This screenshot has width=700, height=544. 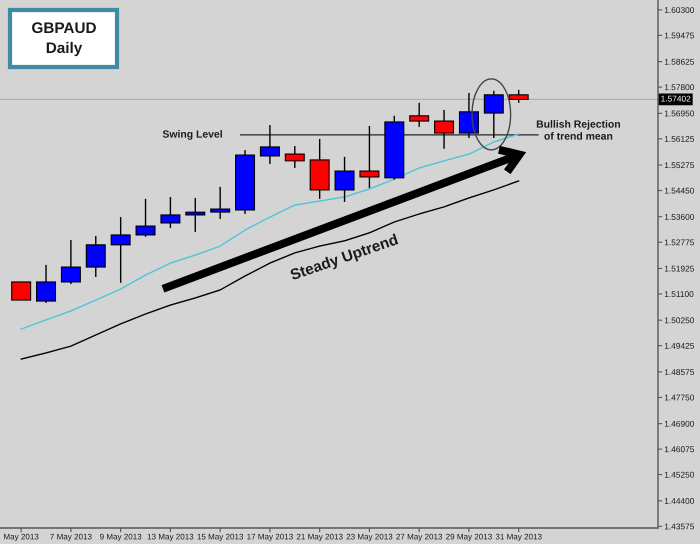 What do you see at coordinates (679, 397) in the screenshot?
I see `y-tick-label: 1.47750` at bounding box center [679, 397].